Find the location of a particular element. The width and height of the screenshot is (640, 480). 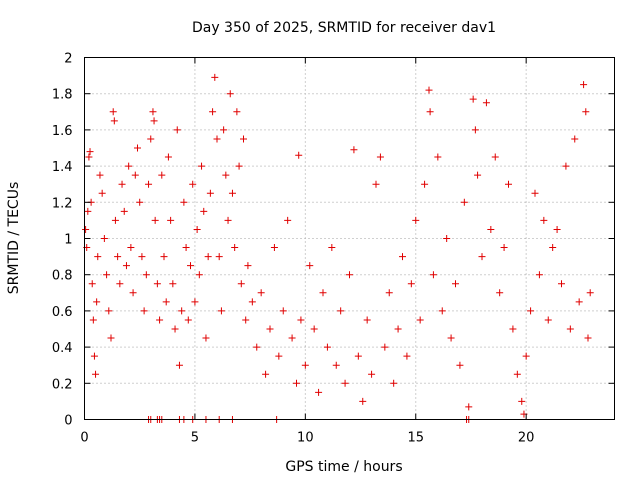

x-tick-labels: 0 5 10 15 20 is located at coordinates (307, 438).